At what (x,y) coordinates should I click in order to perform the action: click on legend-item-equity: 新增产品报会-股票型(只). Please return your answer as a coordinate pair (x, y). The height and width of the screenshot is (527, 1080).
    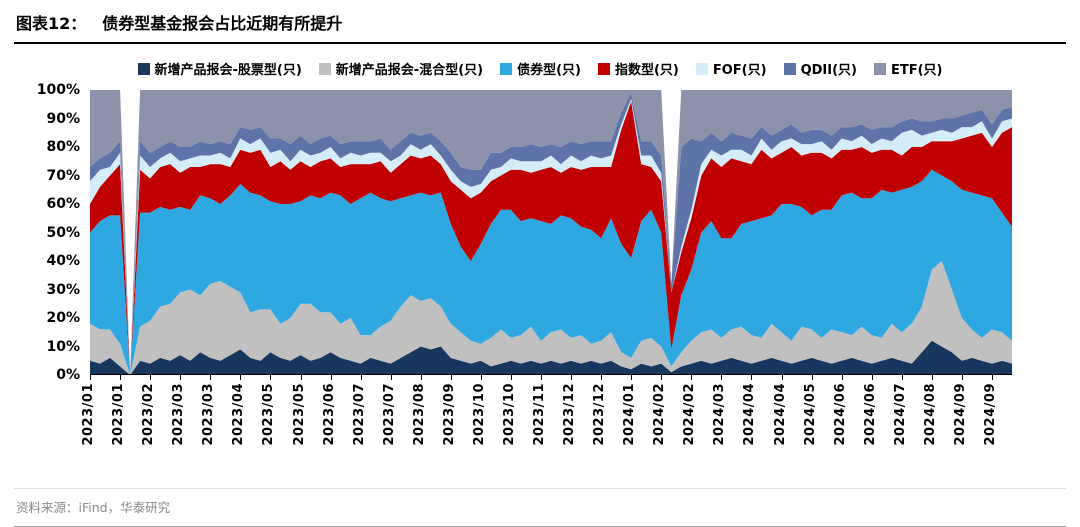
    Looking at the image, I should click on (219, 68).